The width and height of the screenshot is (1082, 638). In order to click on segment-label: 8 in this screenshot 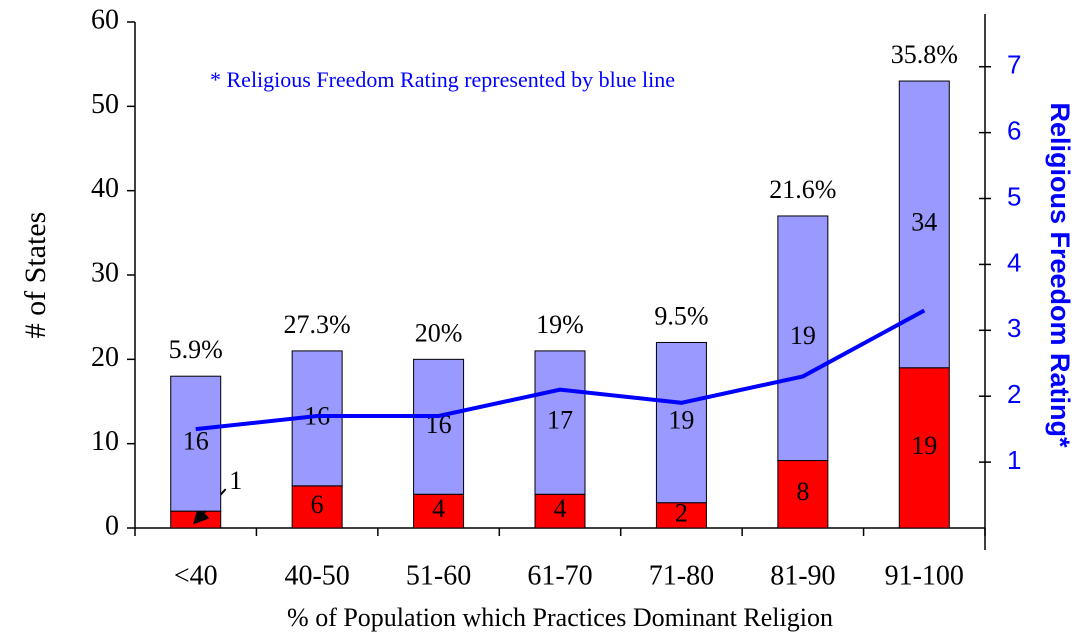, I will do `click(802, 491)`.